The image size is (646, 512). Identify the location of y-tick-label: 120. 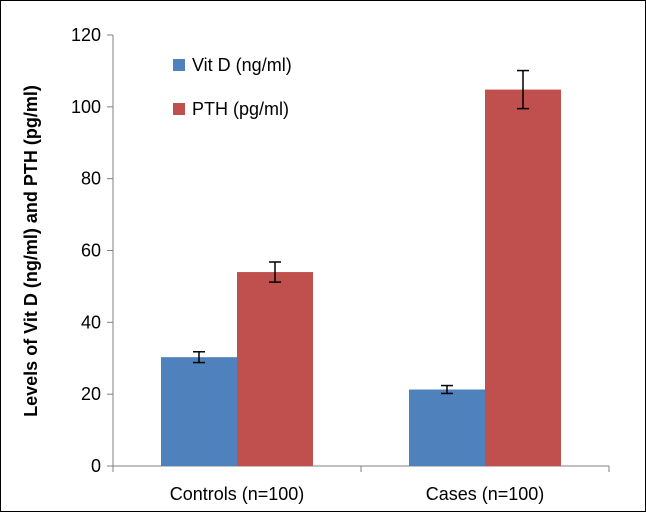
(86, 35).